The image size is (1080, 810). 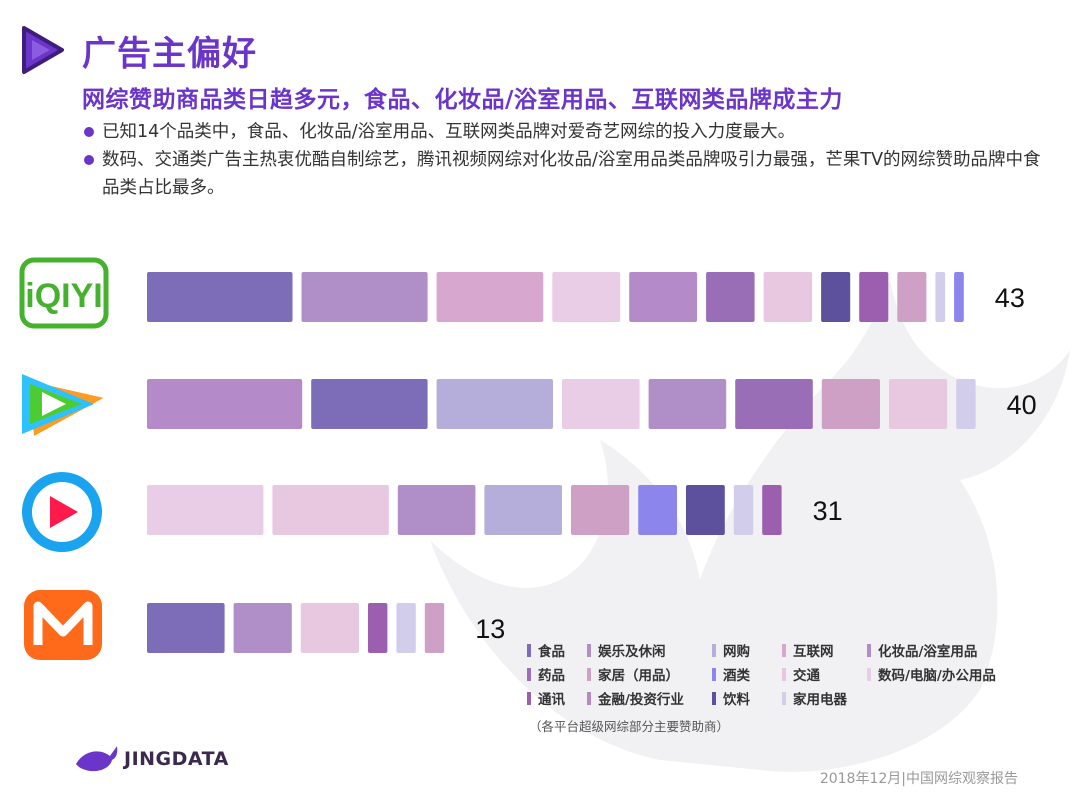 What do you see at coordinates (1010, 298) in the screenshot?
I see `bar-total-iqiyi: 43` at bounding box center [1010, 298].